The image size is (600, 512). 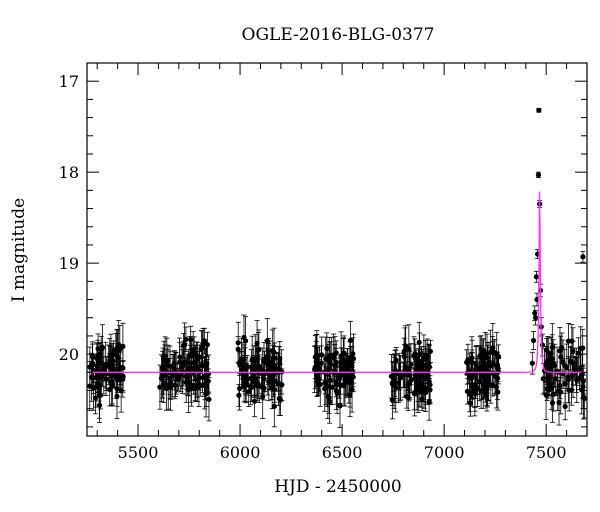 What do you see at coordinates (444, 452) in the screenshot?
I see `x-tick-label: 7000` at bounding box center [444, 452].